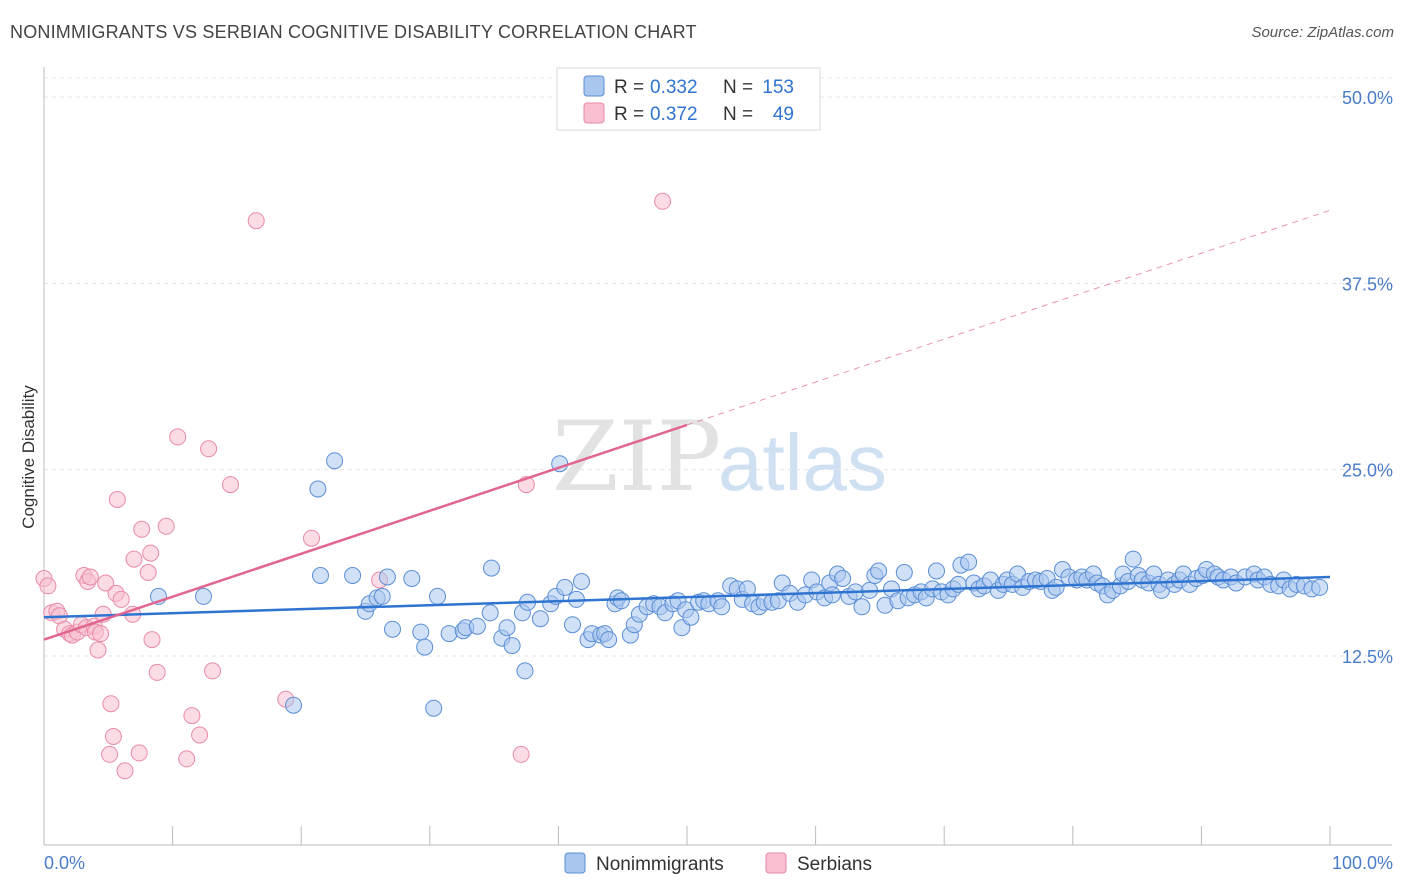 The height and width of the screenshot is (892, 1406). Describe the element at coordinates (1008, 317) in the screenshot. I see `serbians-trend-extension` at that location.